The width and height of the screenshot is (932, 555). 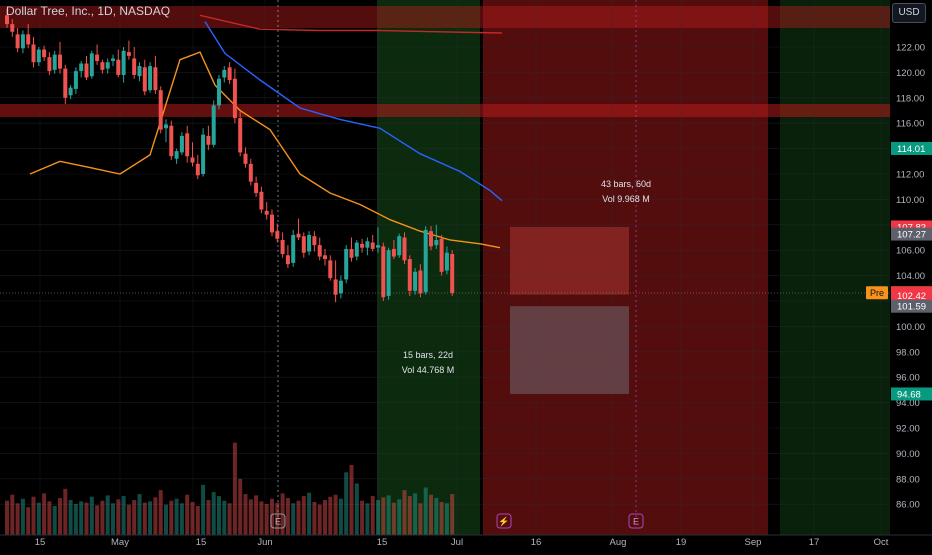 I want to click on price-tag-text: 102.42, so click(x=911, y=296).